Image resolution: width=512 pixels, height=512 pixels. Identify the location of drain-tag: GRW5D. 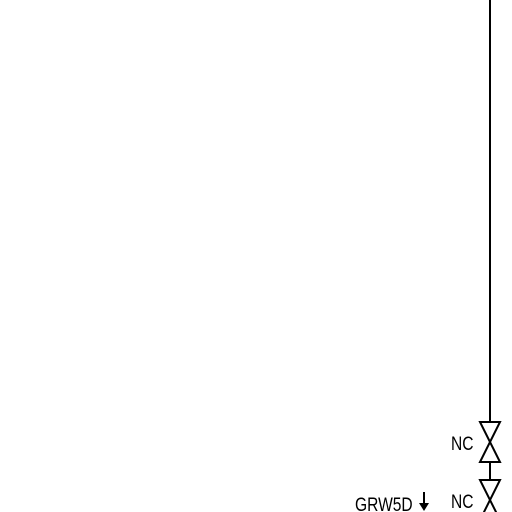
(392, 502).